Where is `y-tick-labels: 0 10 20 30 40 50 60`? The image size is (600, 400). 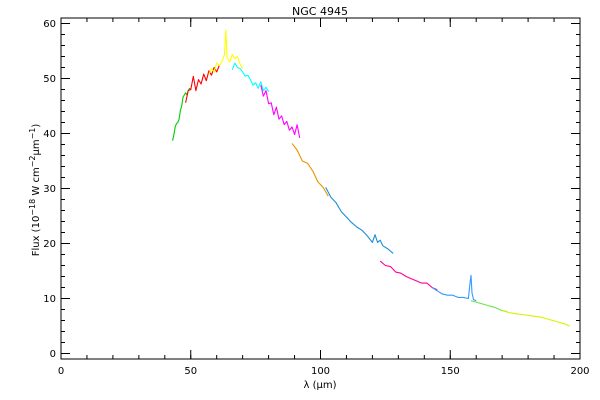
y-tick-labels: 0 10 20 30 40 50 60 is located at coordinates (49, 189).